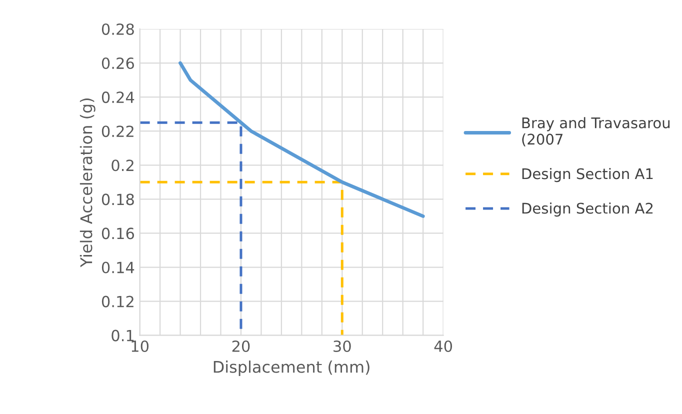 This screenshot has width=682, height=414. I want to click on legend-label: Design Section A1, so click(587, 175).